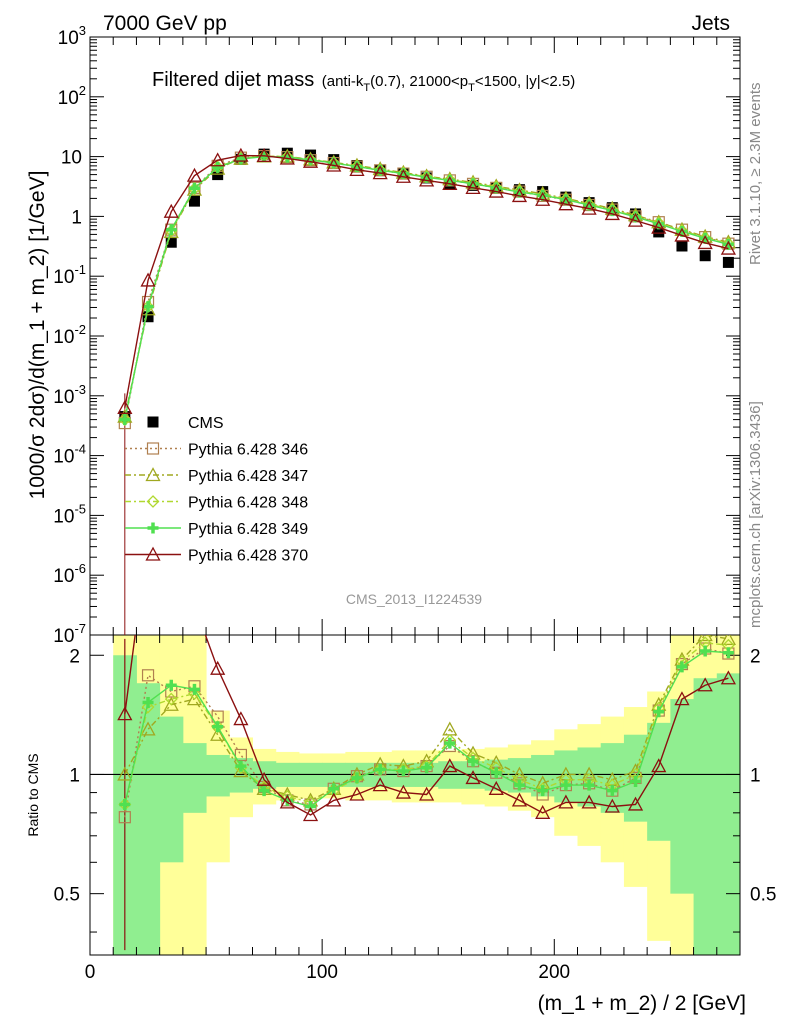  What do you see at coordinates (67, 895) in the screenshot?
I see `ratio-y-tick-label: 0.5` at bounding box center [67, 895].